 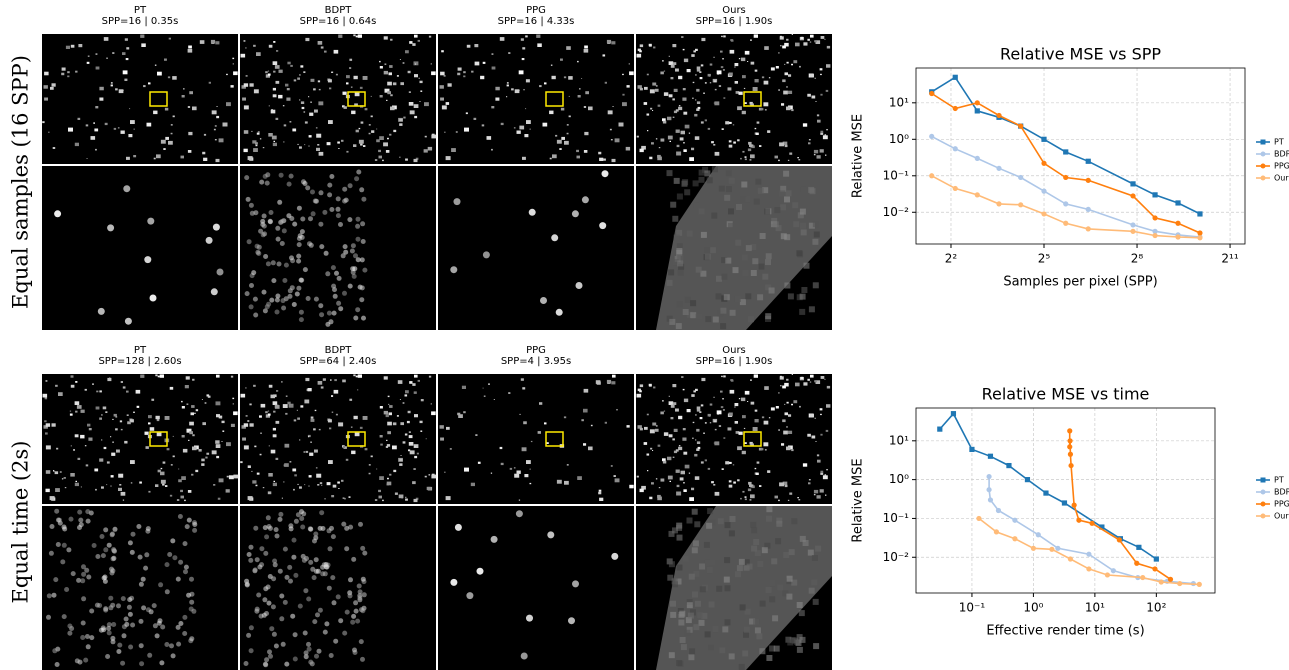 What do you see at coordinates (899, 139) in the screenshot?
I see `y-tick-label: 10⁰` at bounding box center [899, 139].